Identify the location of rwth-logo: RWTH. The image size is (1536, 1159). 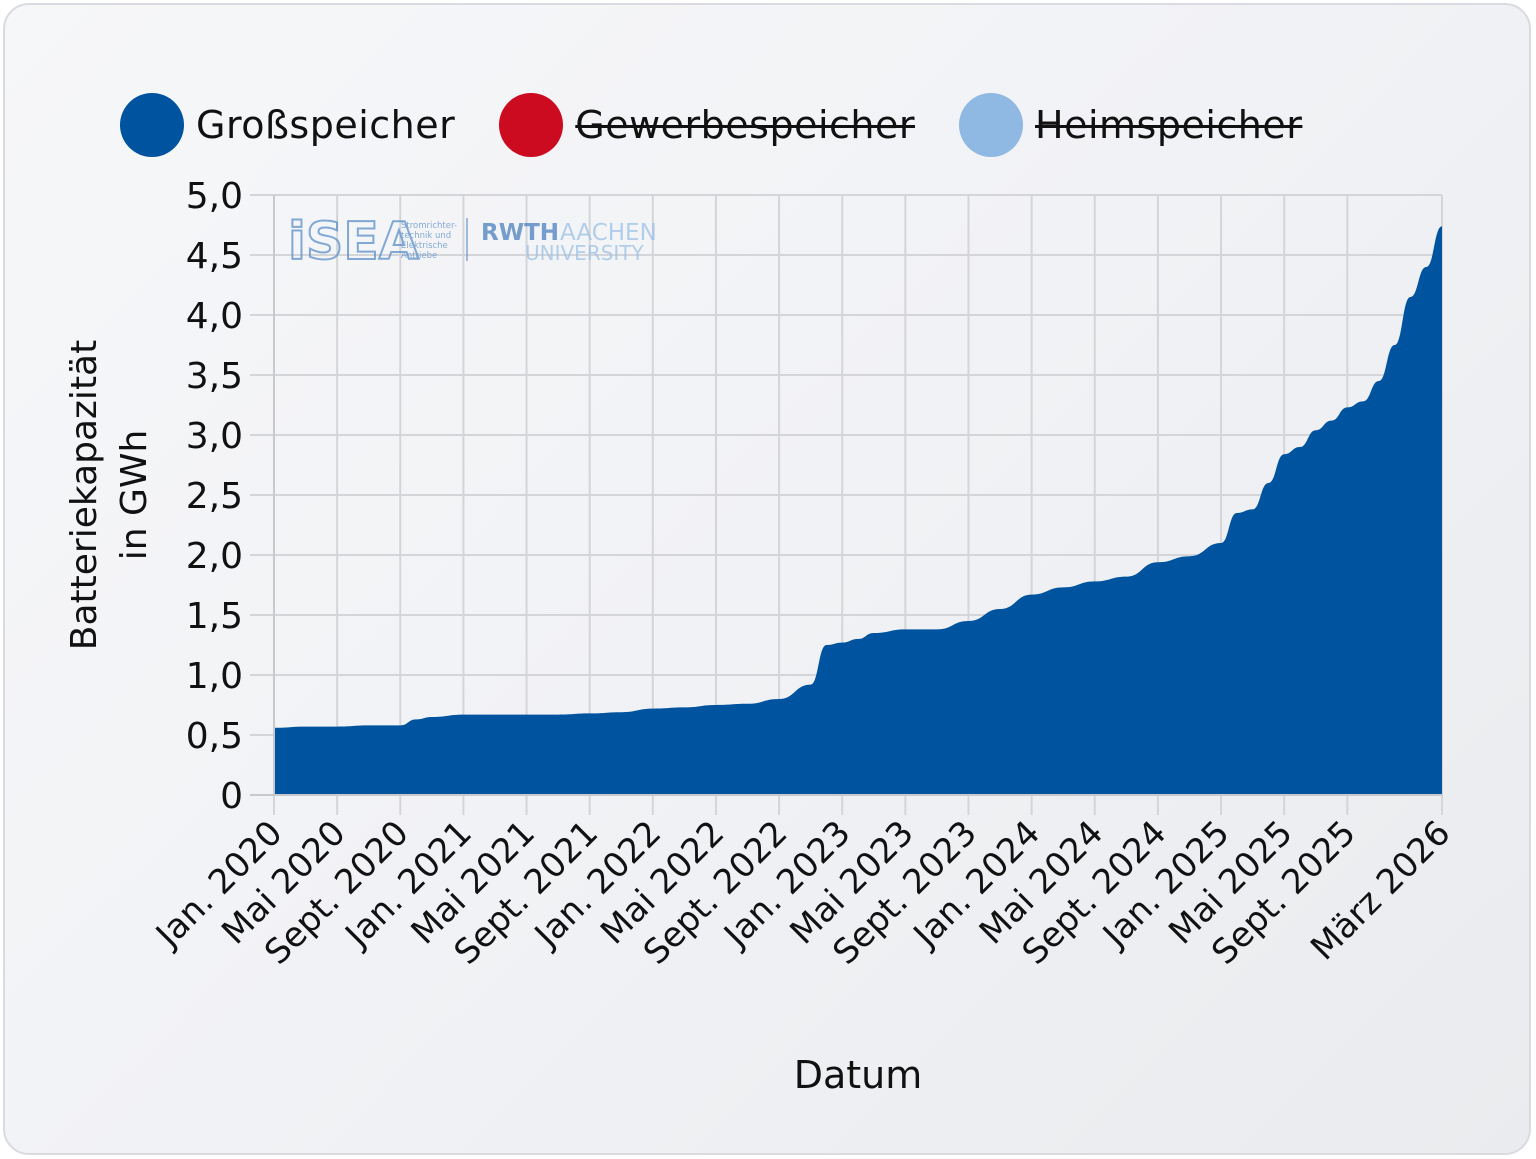
(520, 233).